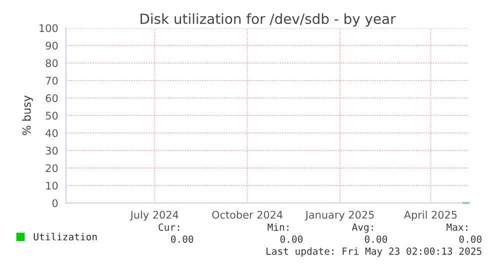  What do you see at coordinates (247, 214) in the screenshot?
I see `x-tick-label: October 2024` at bounding box center [247, 214].